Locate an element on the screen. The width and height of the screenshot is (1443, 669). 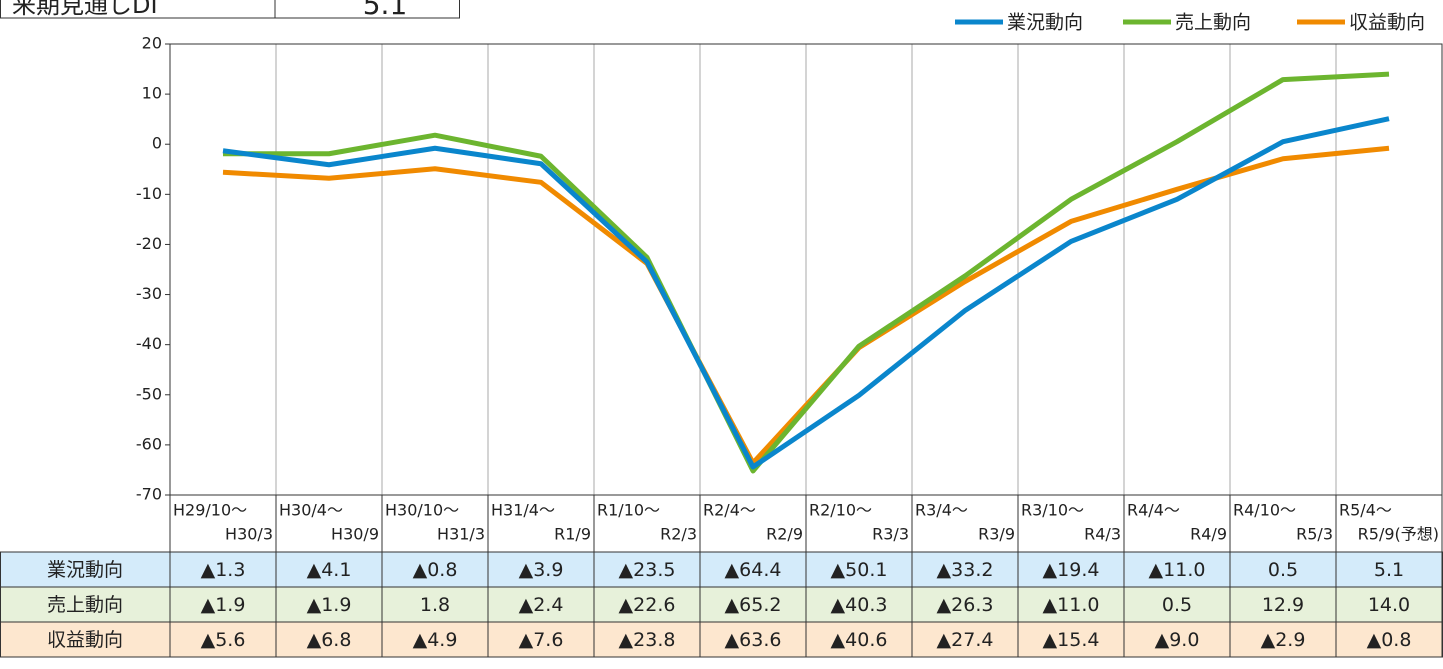
table-cell: ▲19.4 is located at coordinates (1071, 570).